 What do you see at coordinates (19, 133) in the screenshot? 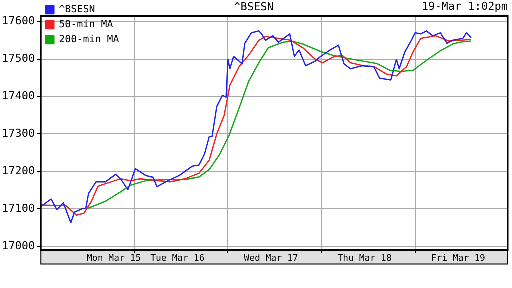
I see `y-tick-label: 17300` at bounding box center [19, 133].